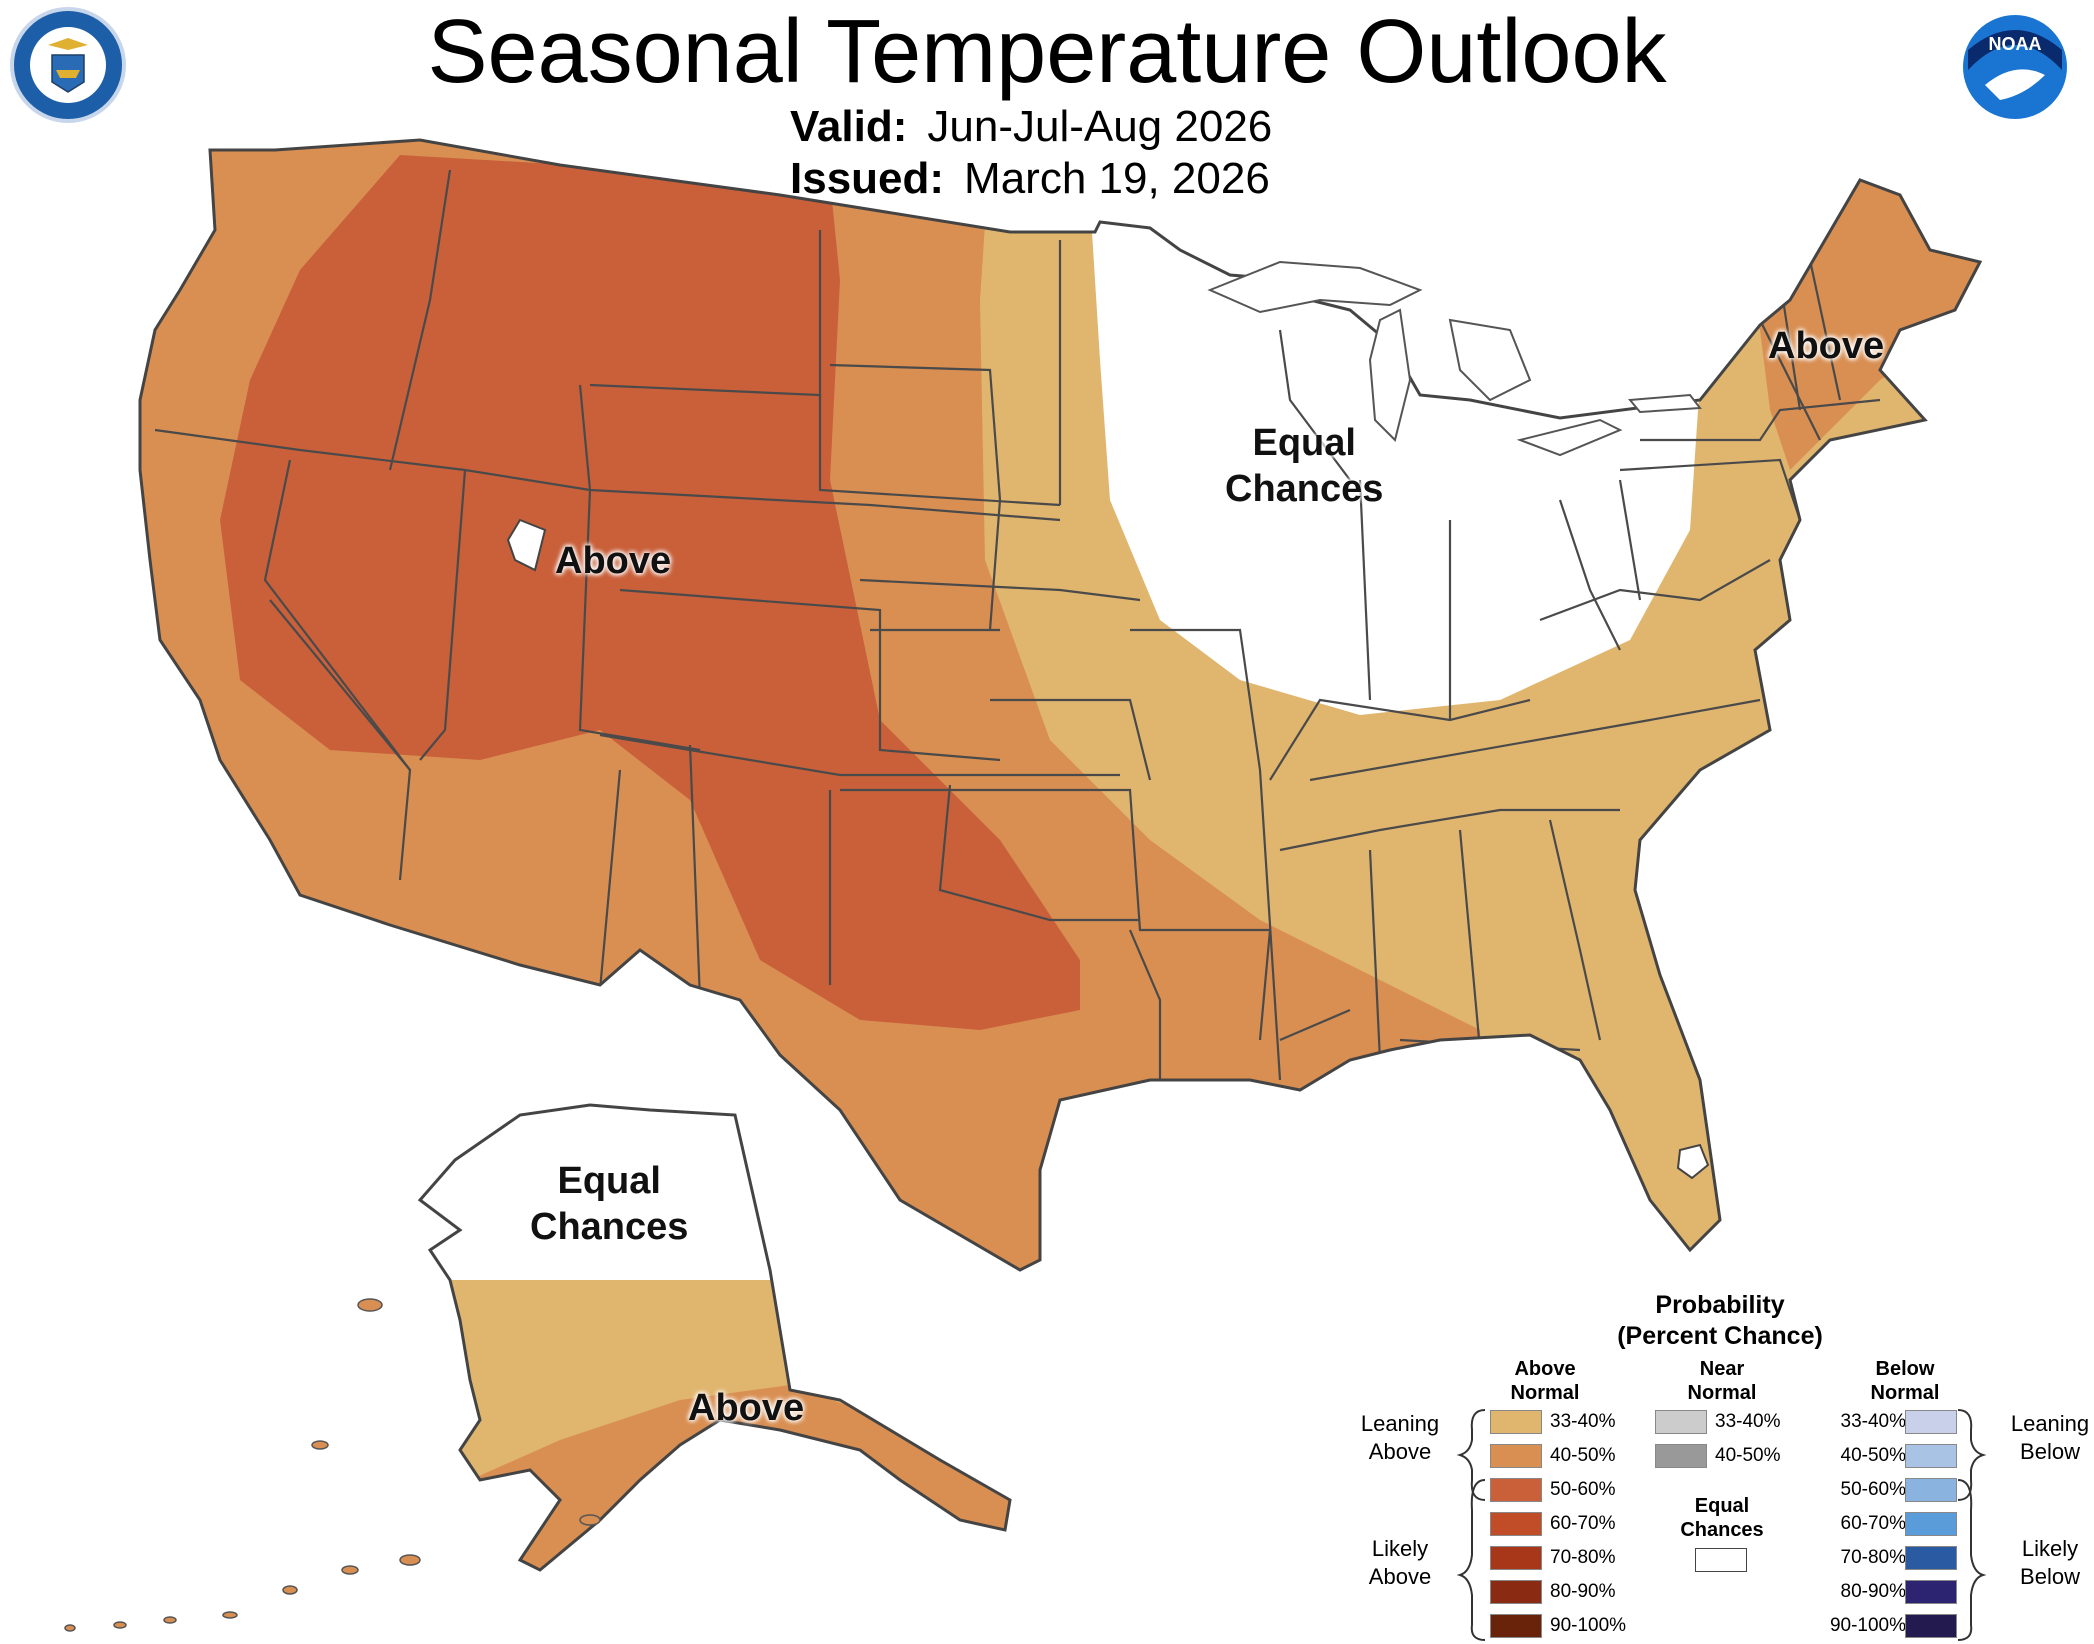 This screenshot has height=1644, width=2094. I want to click on alaska-above-label: Above, so click(746, 1408).